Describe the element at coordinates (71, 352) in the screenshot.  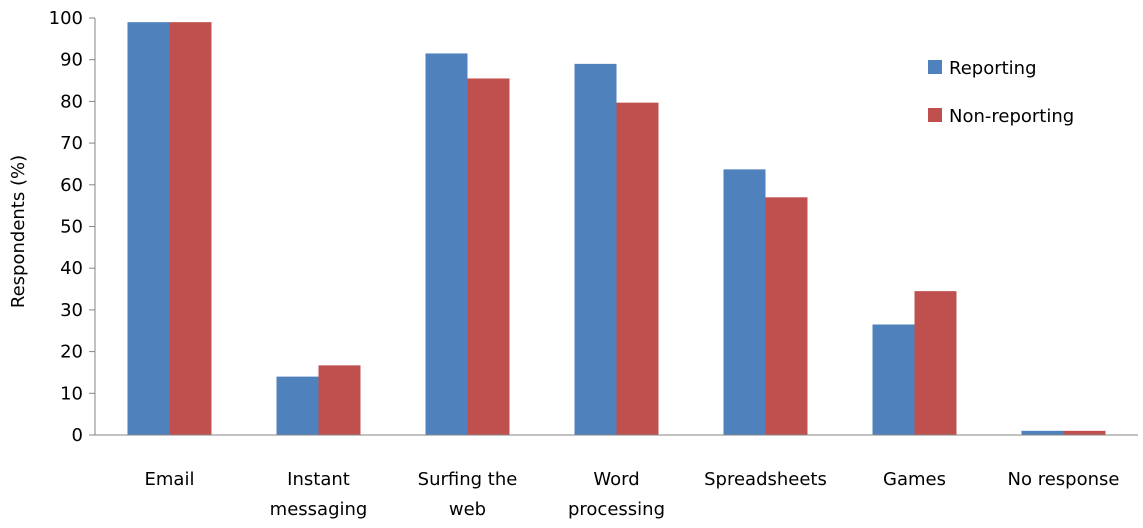
I see `y-tick-label: 20` at that location.